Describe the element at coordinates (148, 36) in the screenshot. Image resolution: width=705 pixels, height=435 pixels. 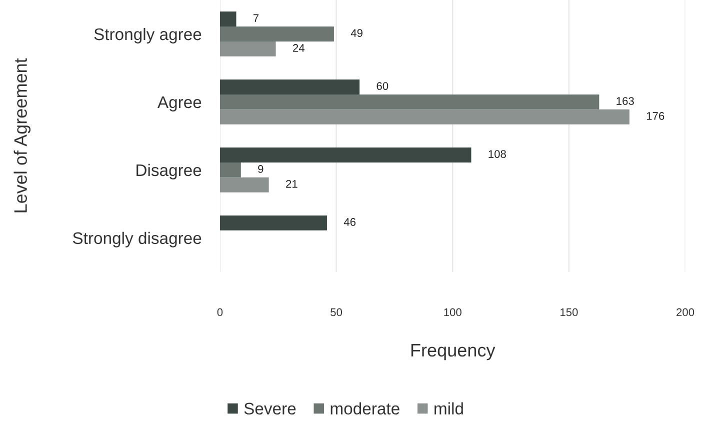
I see `y-tick-label: Strongly agree` at that location.